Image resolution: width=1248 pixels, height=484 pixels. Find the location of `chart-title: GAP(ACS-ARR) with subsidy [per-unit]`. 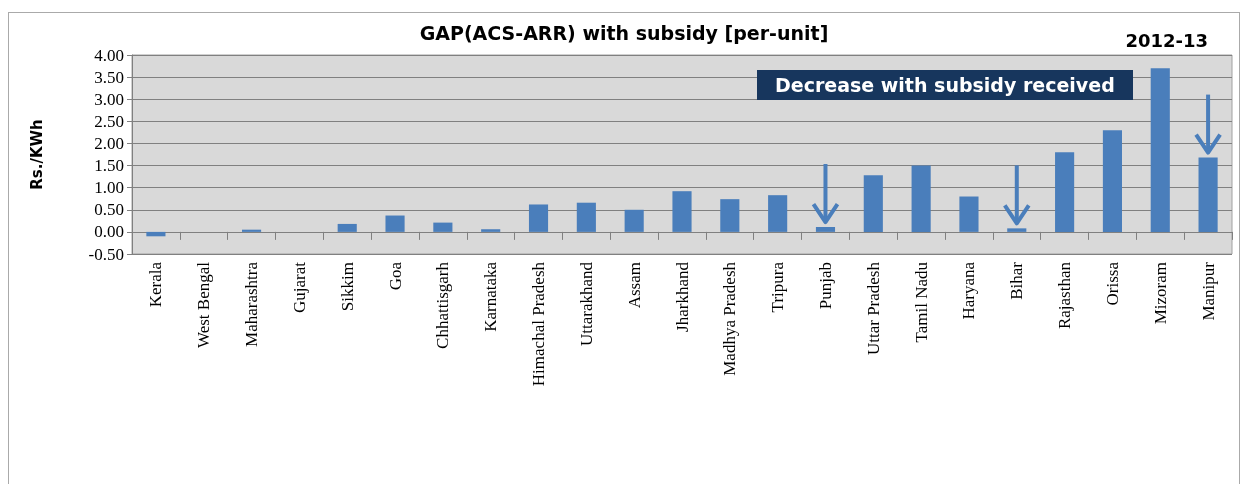

chart-title: GAP(ACS-ARR) with subsidy [per-unit] is located at coordinates (624, 32).